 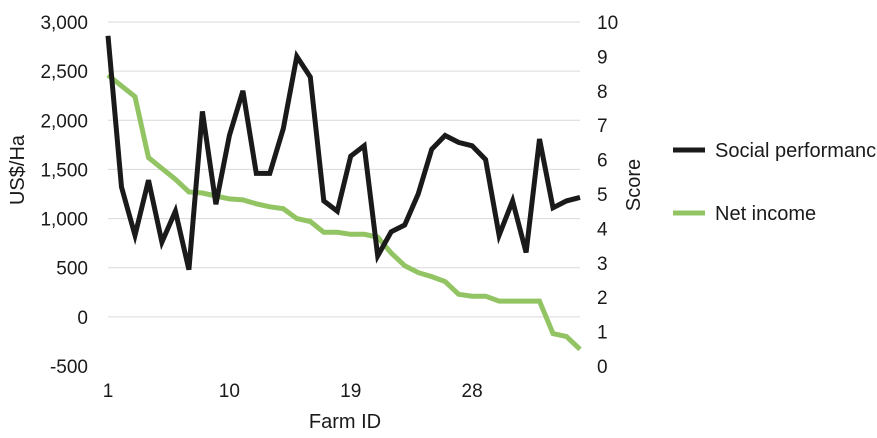 What do you see at coordinates (602, 298) in the screenshot?
I see `right-tick-label: 2` at bounding box center [602, 298].